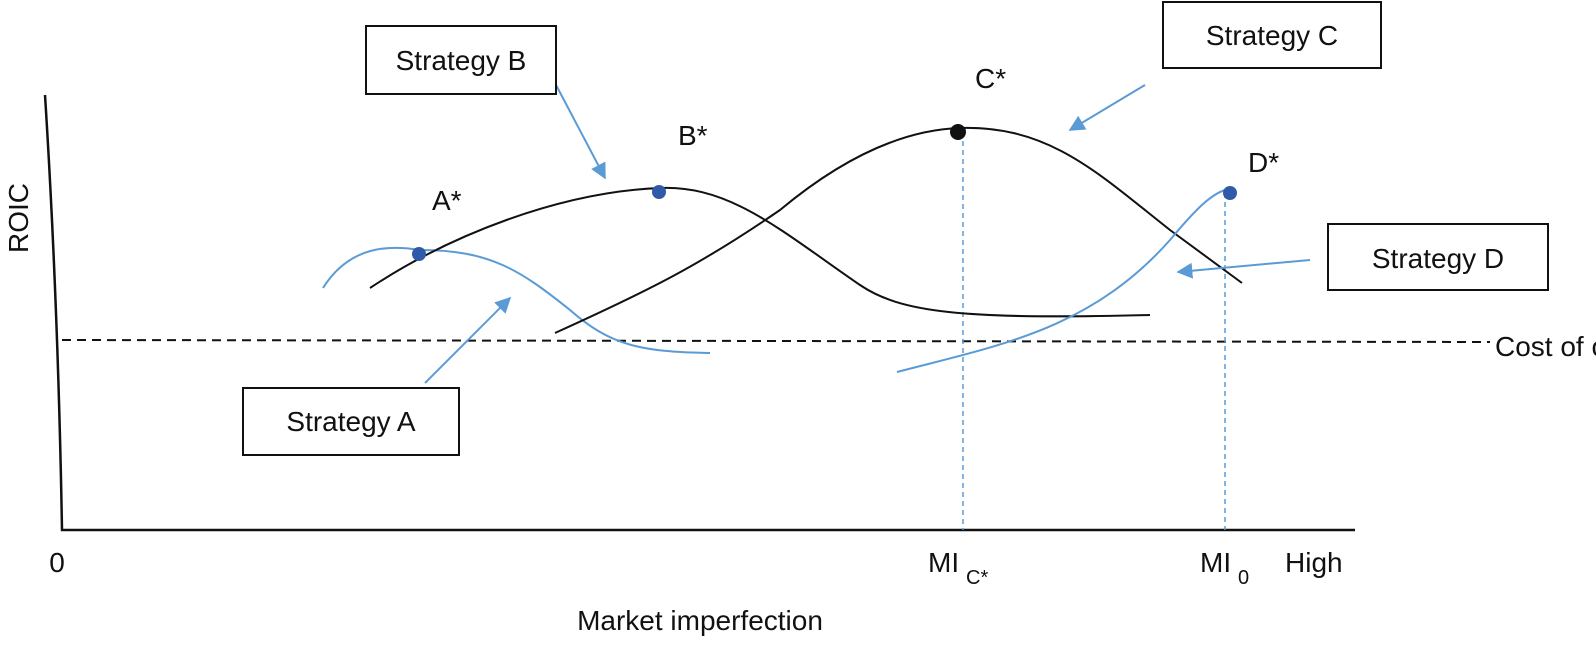 The height and width of the screenshot is (649, 1596). Describe the element at coordinates (776, 341) in the screenshot. I see `cost-of-capital-line` at that location.